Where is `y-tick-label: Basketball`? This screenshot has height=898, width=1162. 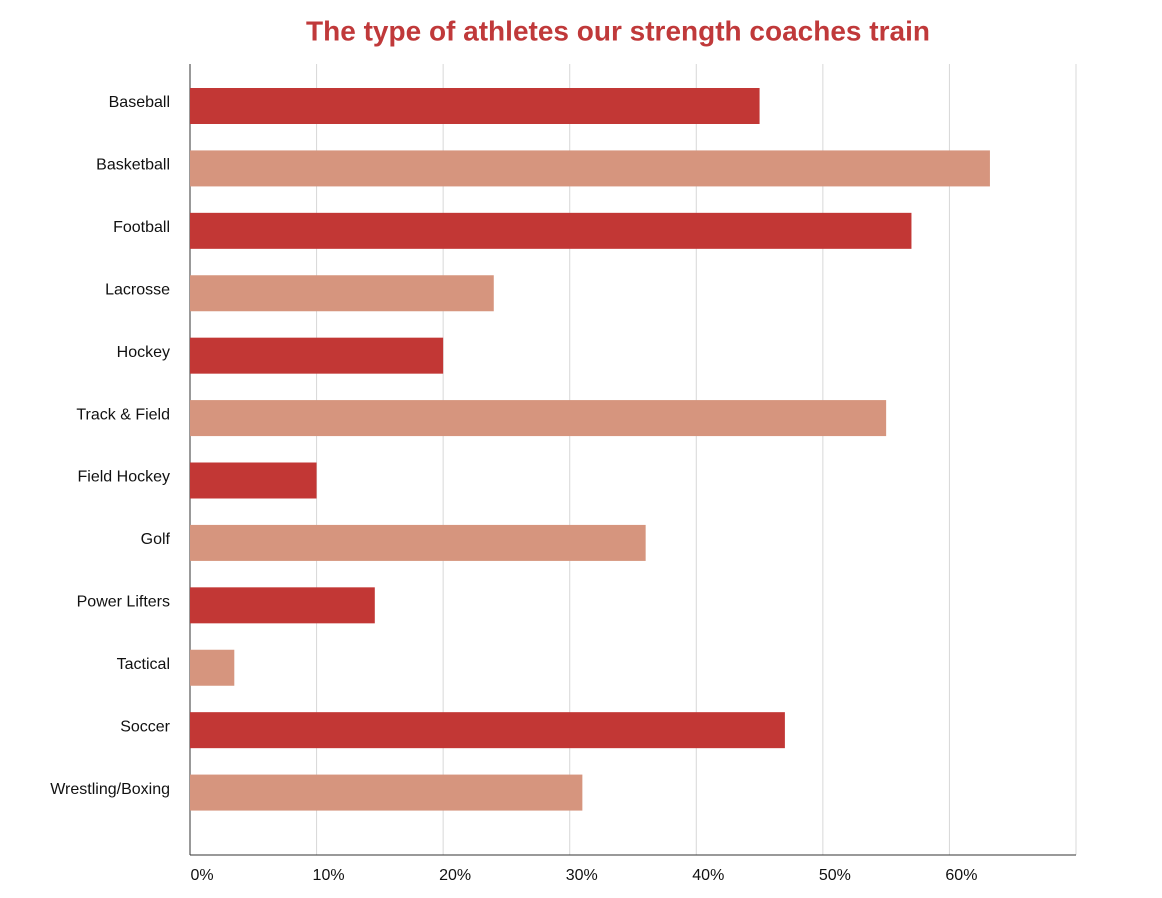 y-tick-label: Basketball is located at coordinates (133, 165).